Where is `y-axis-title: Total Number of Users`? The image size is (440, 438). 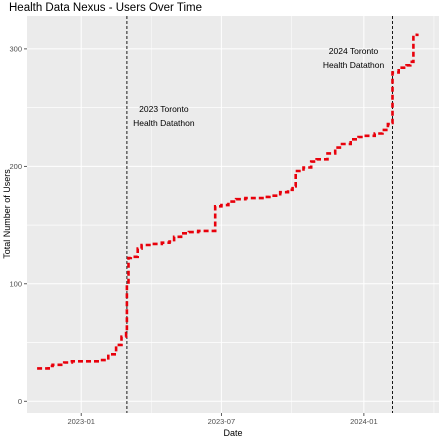
y-axis-title: Total Number of Users is located at coordinates (7, 214).